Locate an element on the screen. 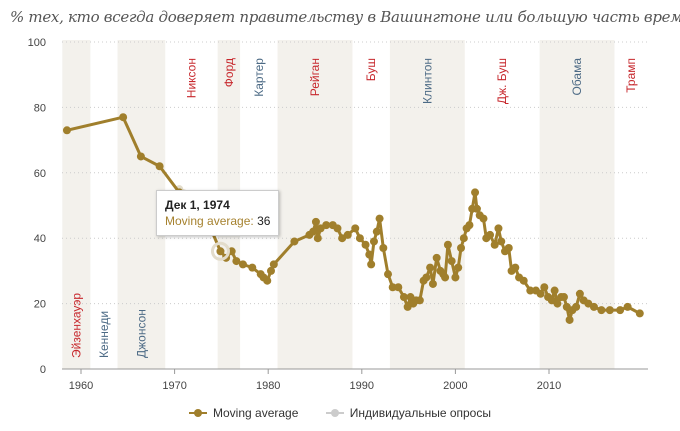 The image size is (680, 431). legend-individual-polls: Индивидуальные опросы is located at coordinates (408, 413).